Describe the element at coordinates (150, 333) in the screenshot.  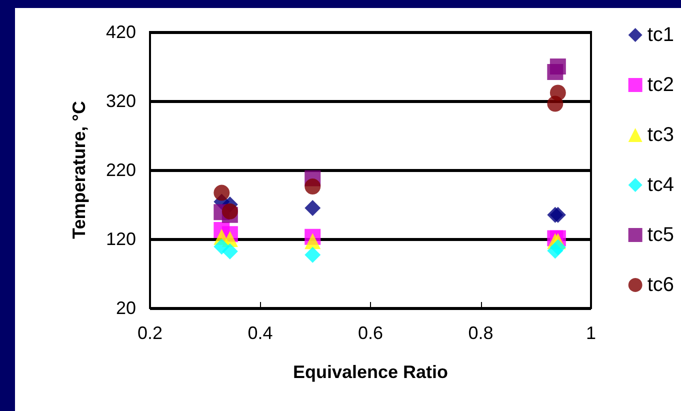
I see `x-tick-label: 0.2` at that location.